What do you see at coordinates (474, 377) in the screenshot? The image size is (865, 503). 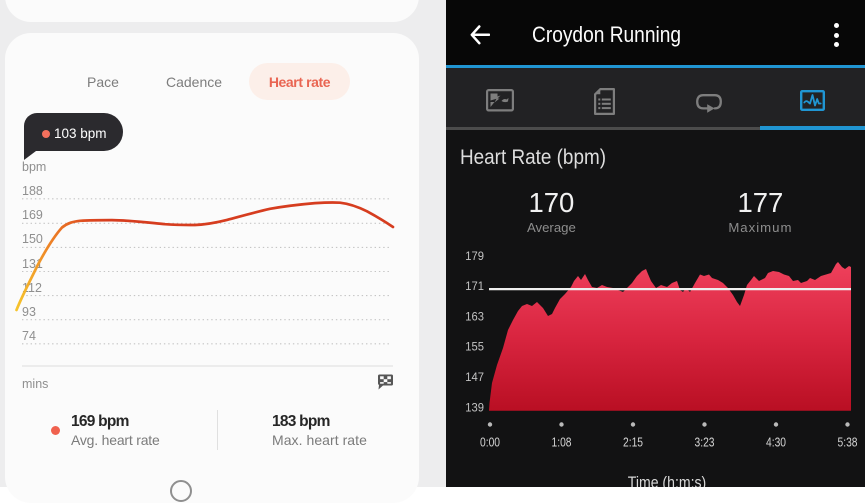 I see `svg-text: 147` at bounding box center [474, 377].